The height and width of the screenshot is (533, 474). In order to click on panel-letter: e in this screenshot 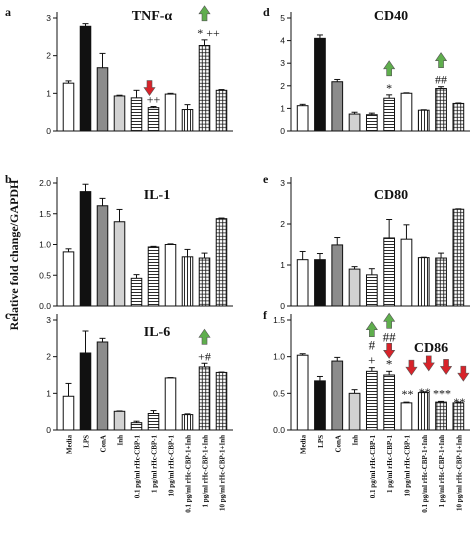, I will do `click(266, 179)`.